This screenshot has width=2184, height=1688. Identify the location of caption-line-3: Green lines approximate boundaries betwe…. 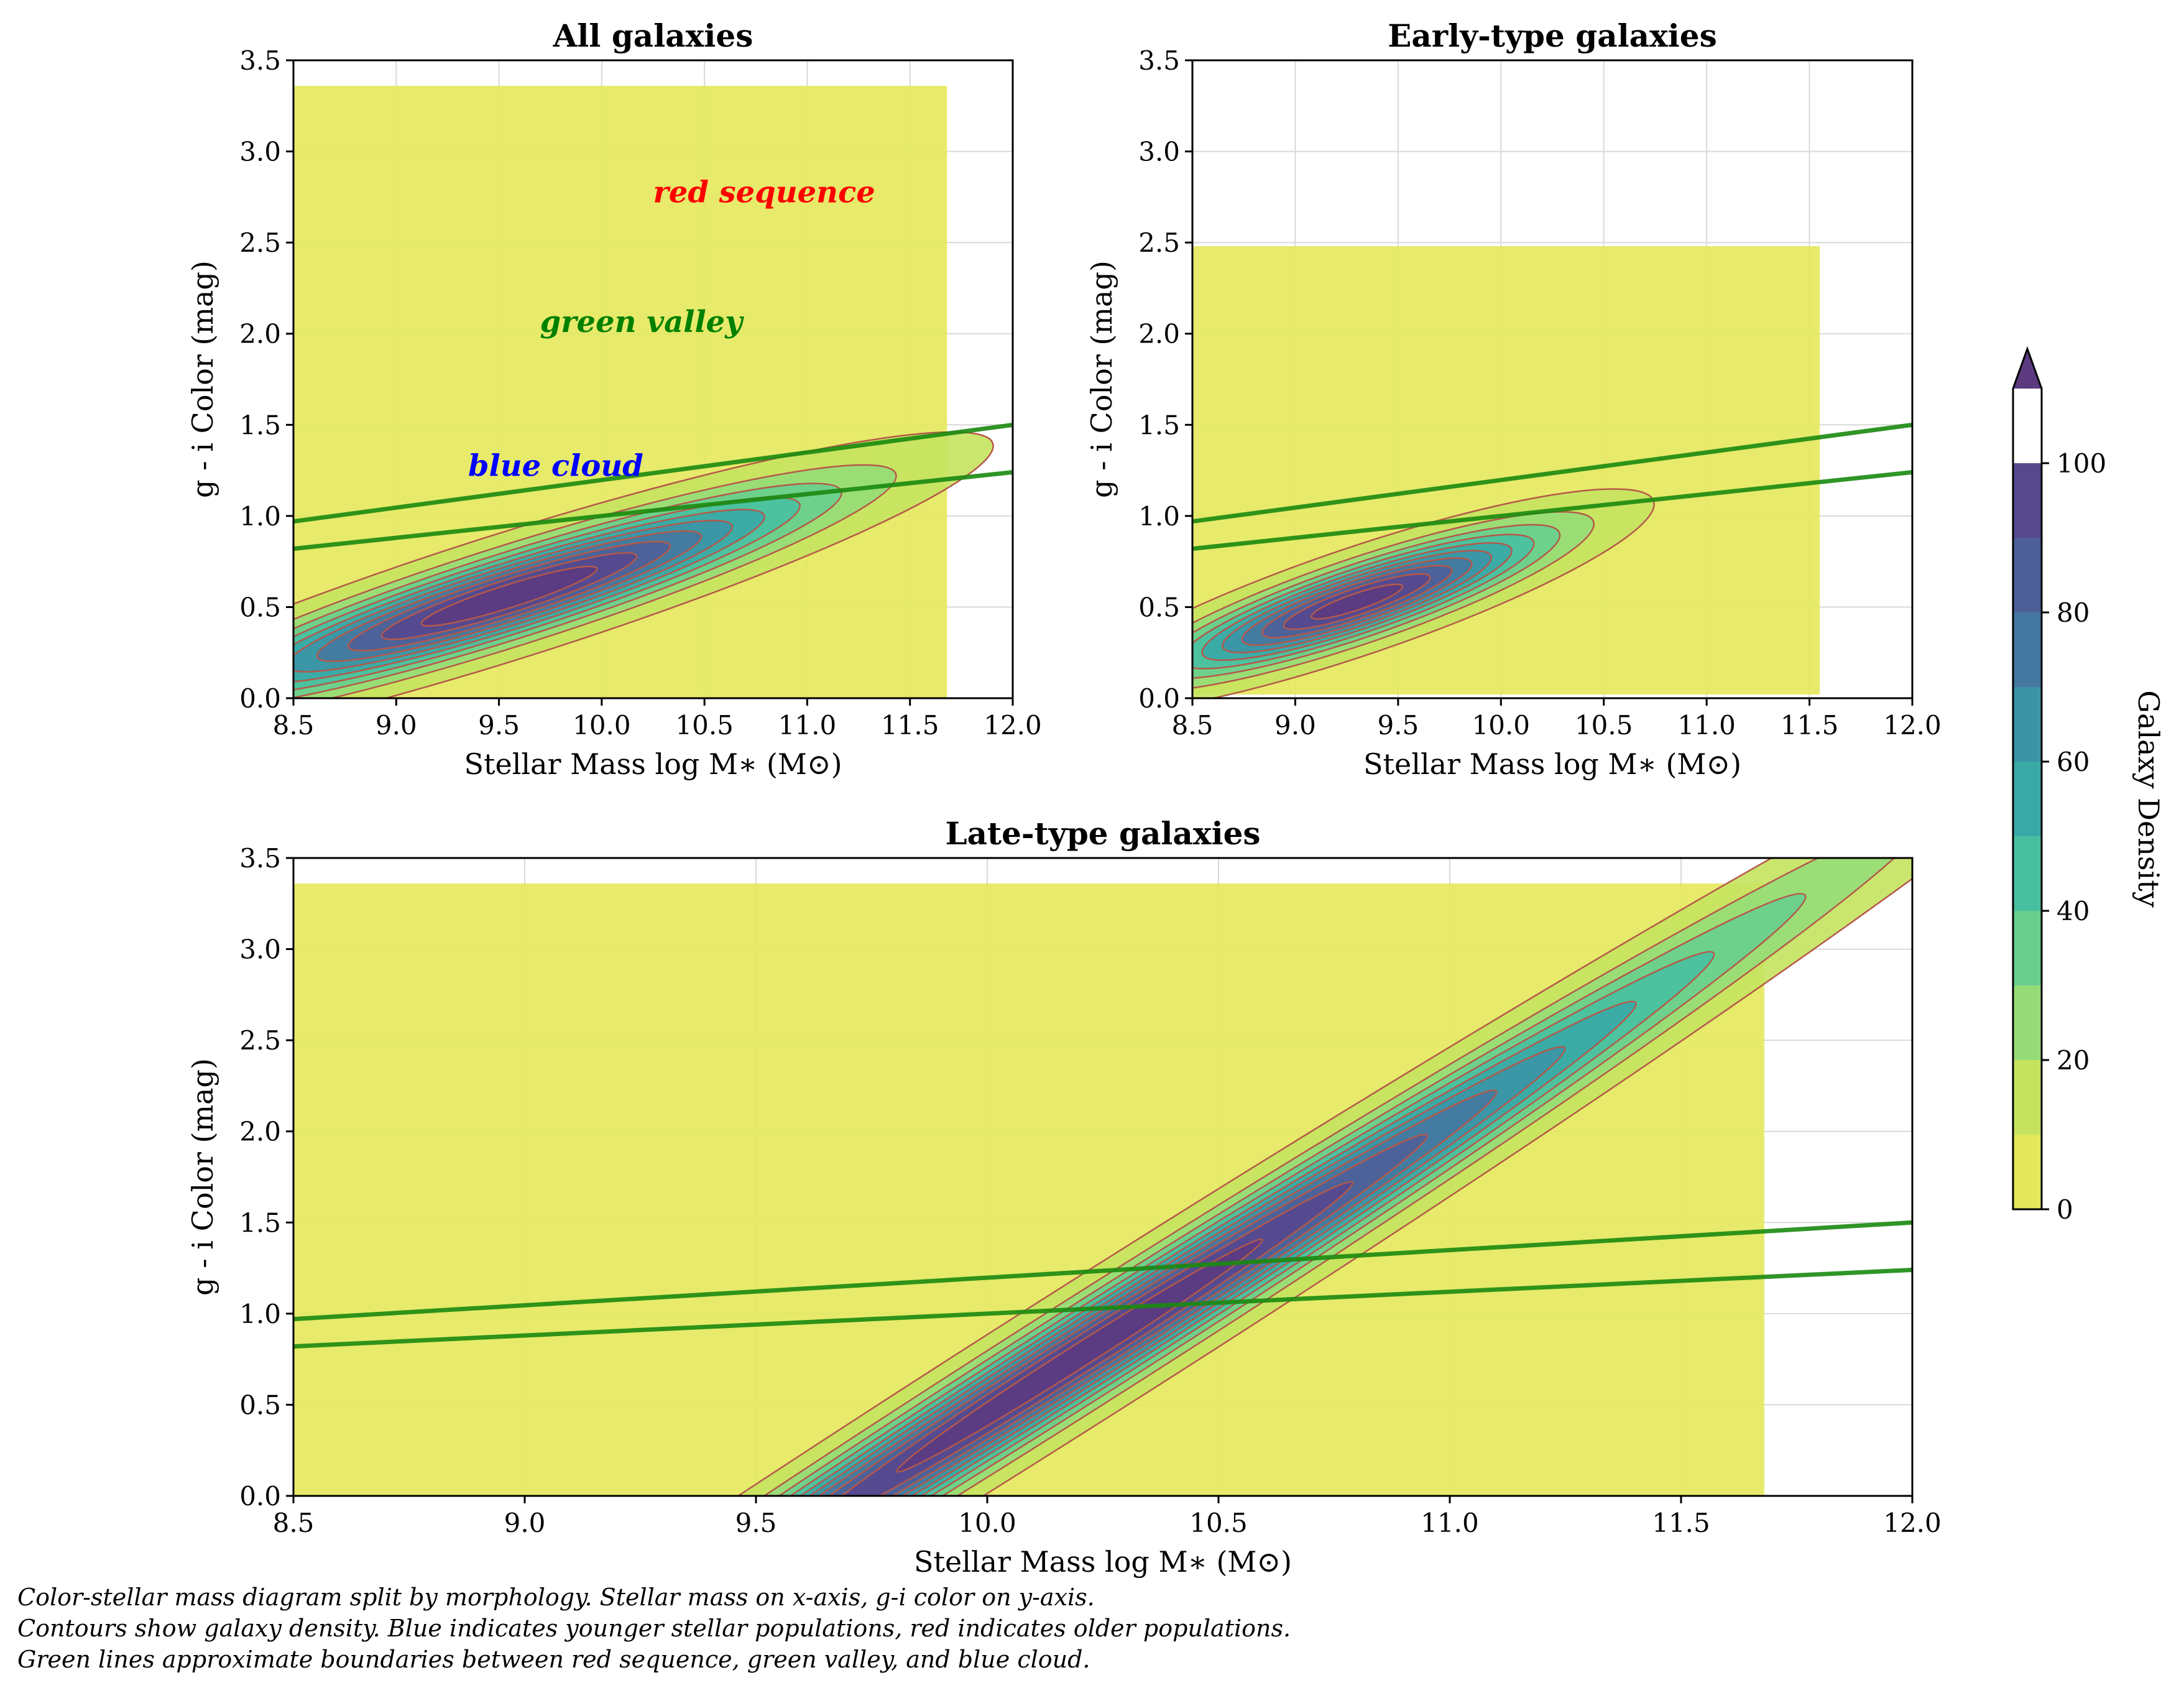
(553, 1660).